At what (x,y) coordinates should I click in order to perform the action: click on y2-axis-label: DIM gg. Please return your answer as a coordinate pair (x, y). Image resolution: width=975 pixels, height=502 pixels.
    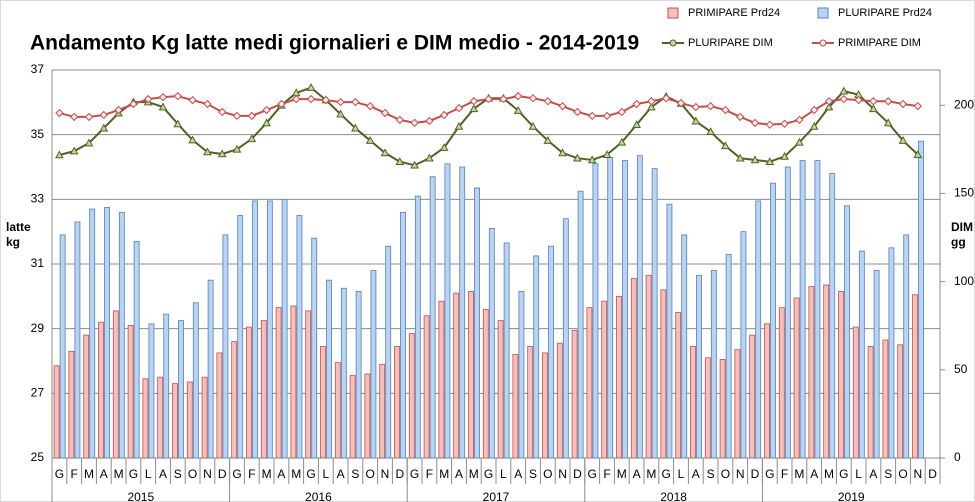
    Looking at the image, I should click on (962, 234).